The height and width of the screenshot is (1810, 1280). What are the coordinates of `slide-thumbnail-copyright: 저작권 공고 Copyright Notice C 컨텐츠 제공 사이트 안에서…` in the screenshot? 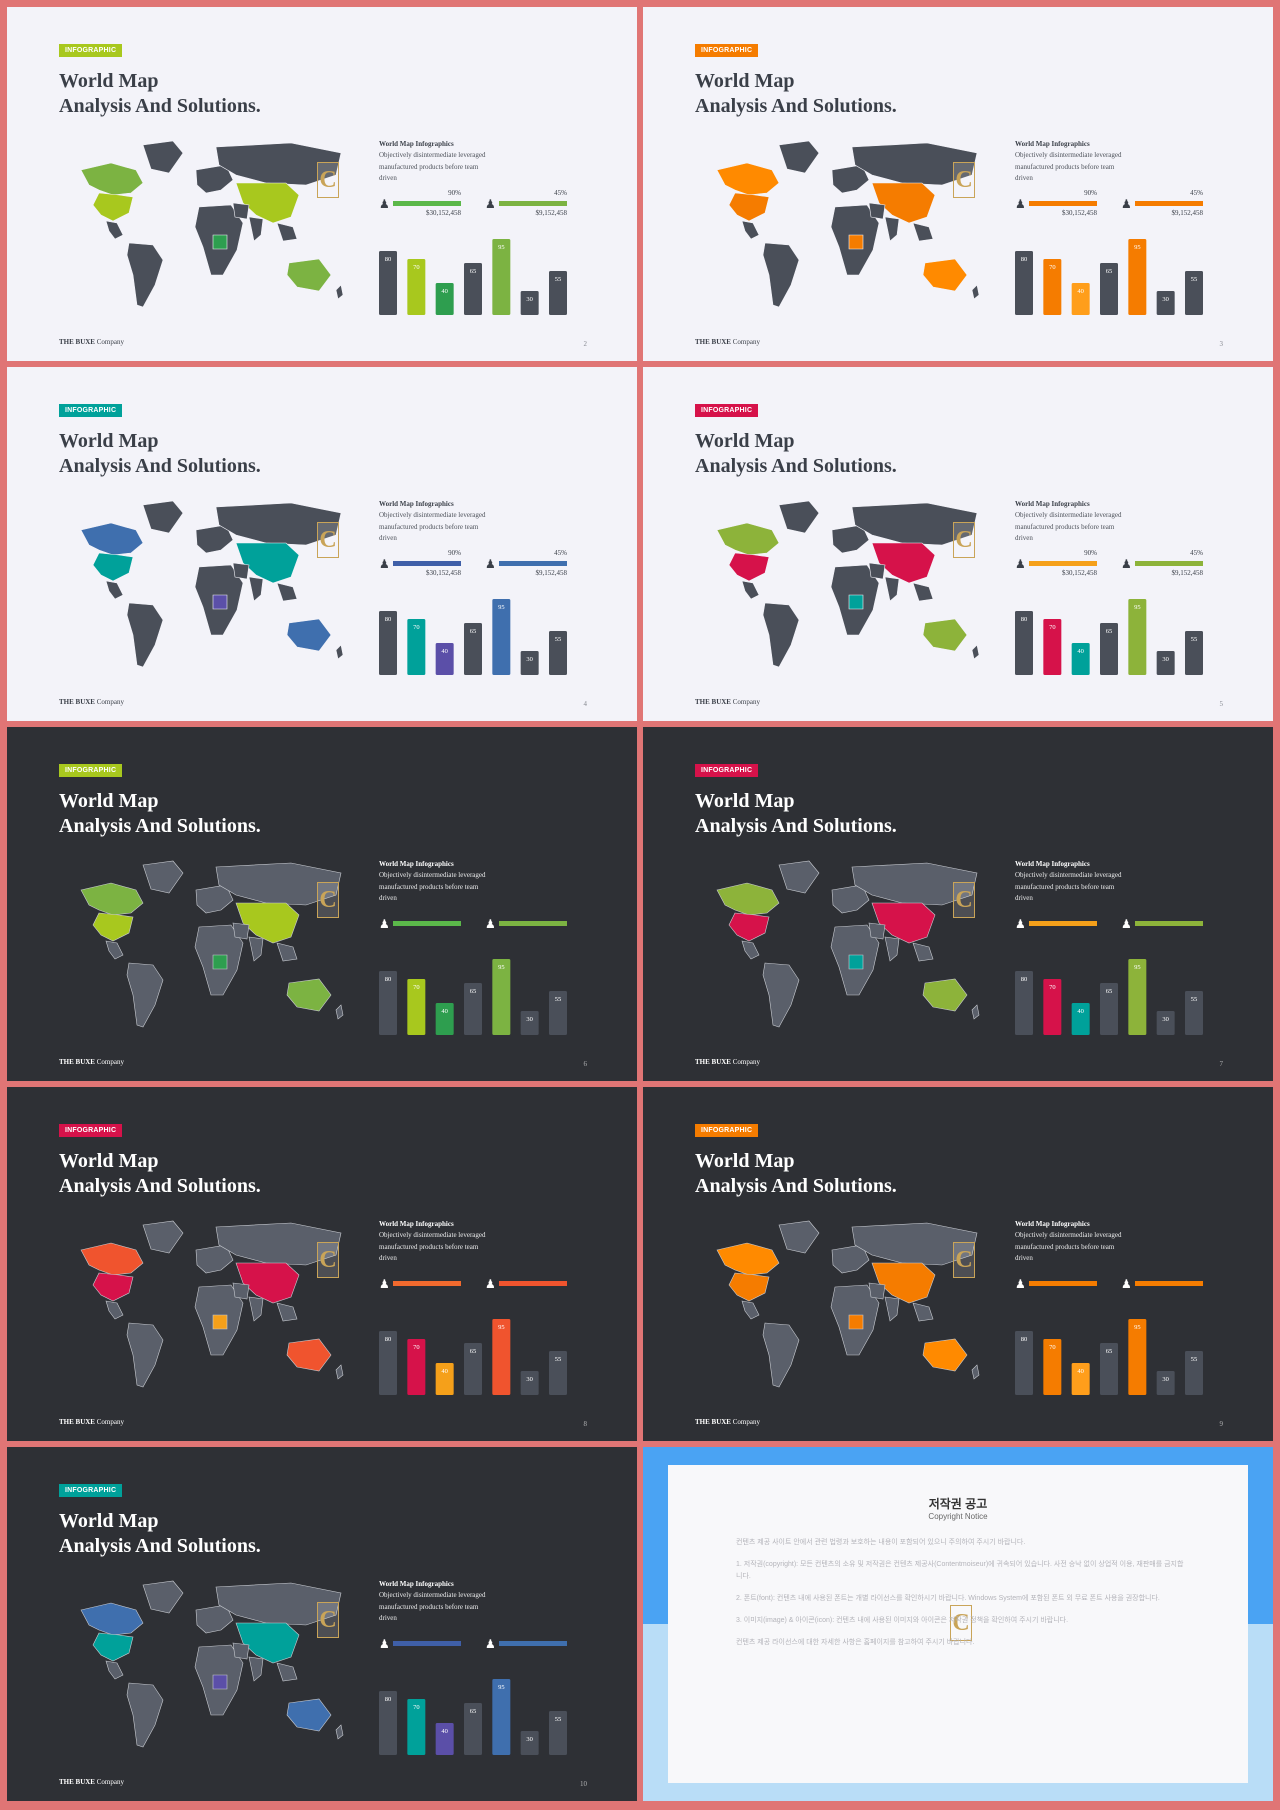 It's located at (958, 1624).